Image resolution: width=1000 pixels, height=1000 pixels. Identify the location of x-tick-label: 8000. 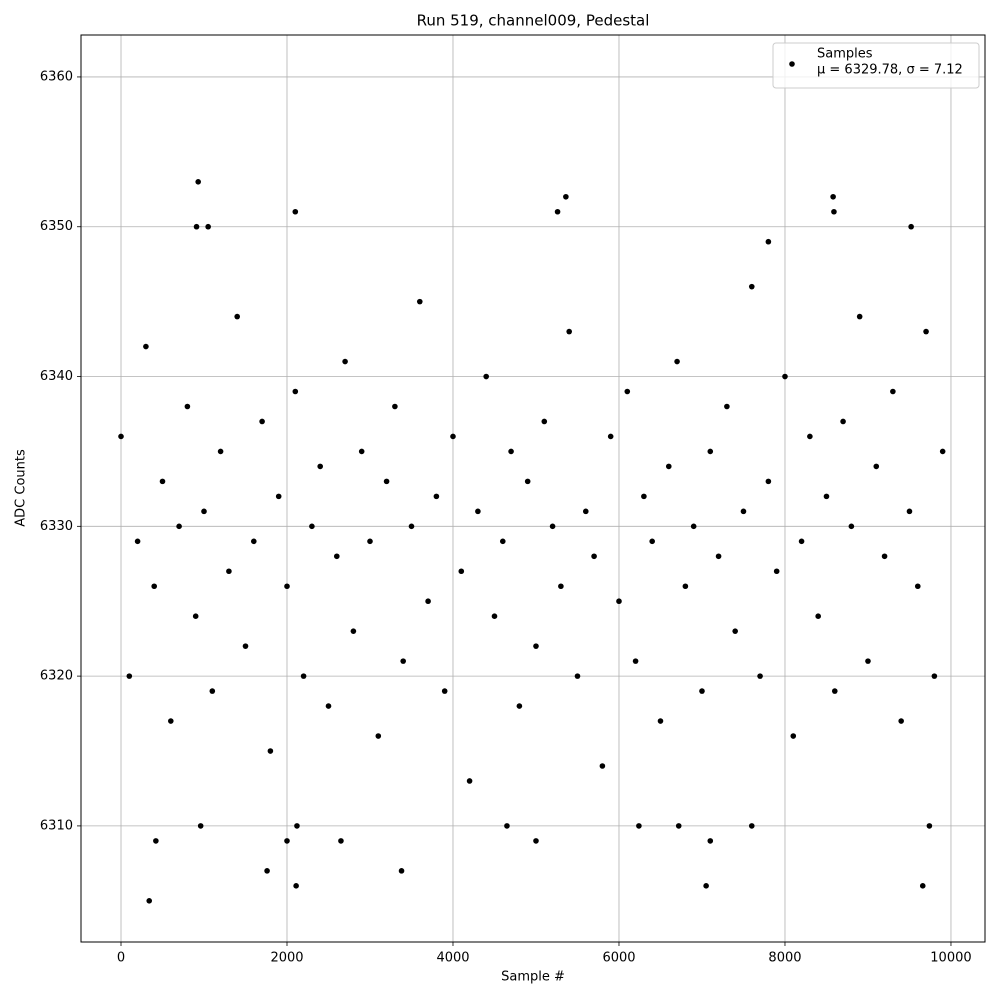
(784, 958).